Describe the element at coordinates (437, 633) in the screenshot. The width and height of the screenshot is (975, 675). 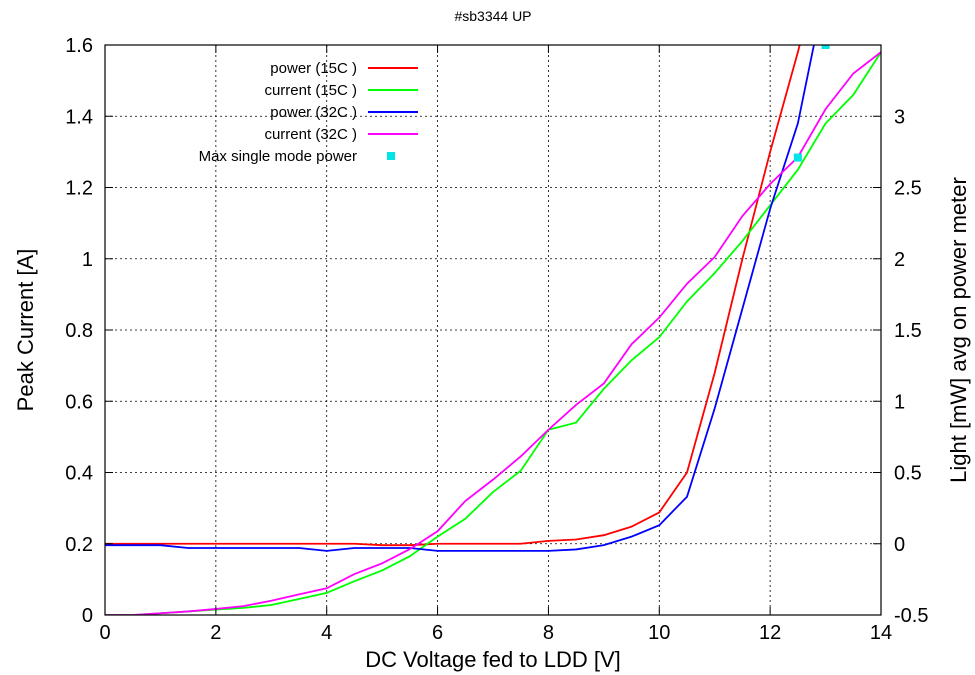
I see `x-tick-label: 6` at that location.